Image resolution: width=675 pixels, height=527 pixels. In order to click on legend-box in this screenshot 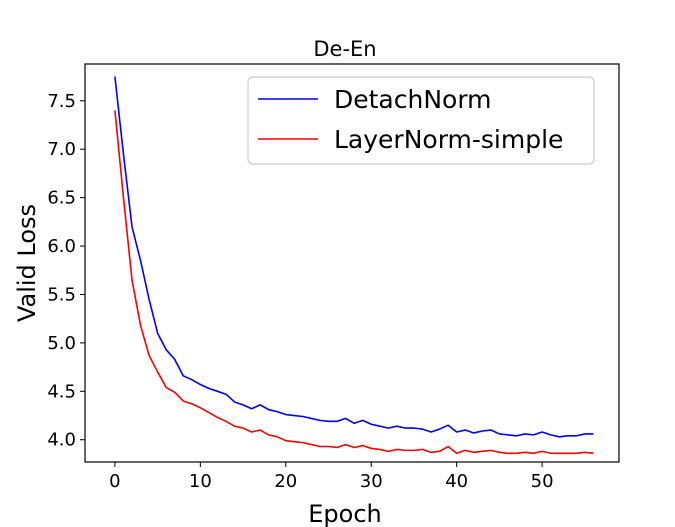, I will do `click(421, 120)`.